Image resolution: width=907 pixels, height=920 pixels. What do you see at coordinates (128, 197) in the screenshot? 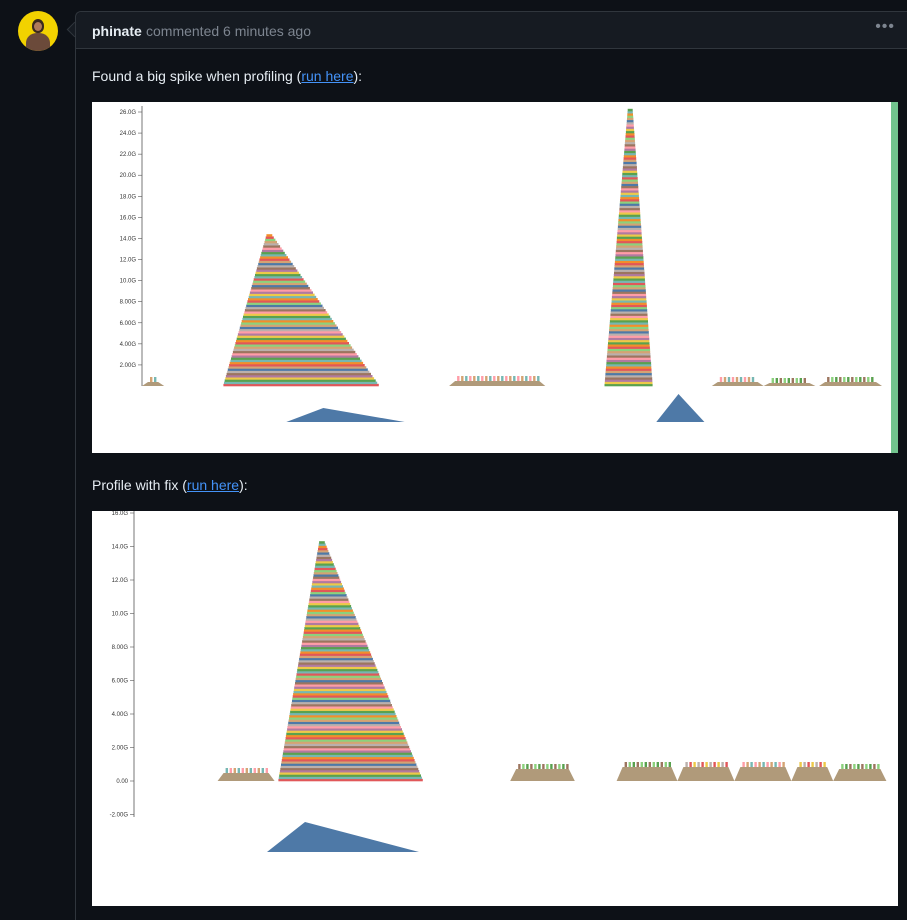
I see `y-tick-label: 18.0G` at bounding box center [128, 197].